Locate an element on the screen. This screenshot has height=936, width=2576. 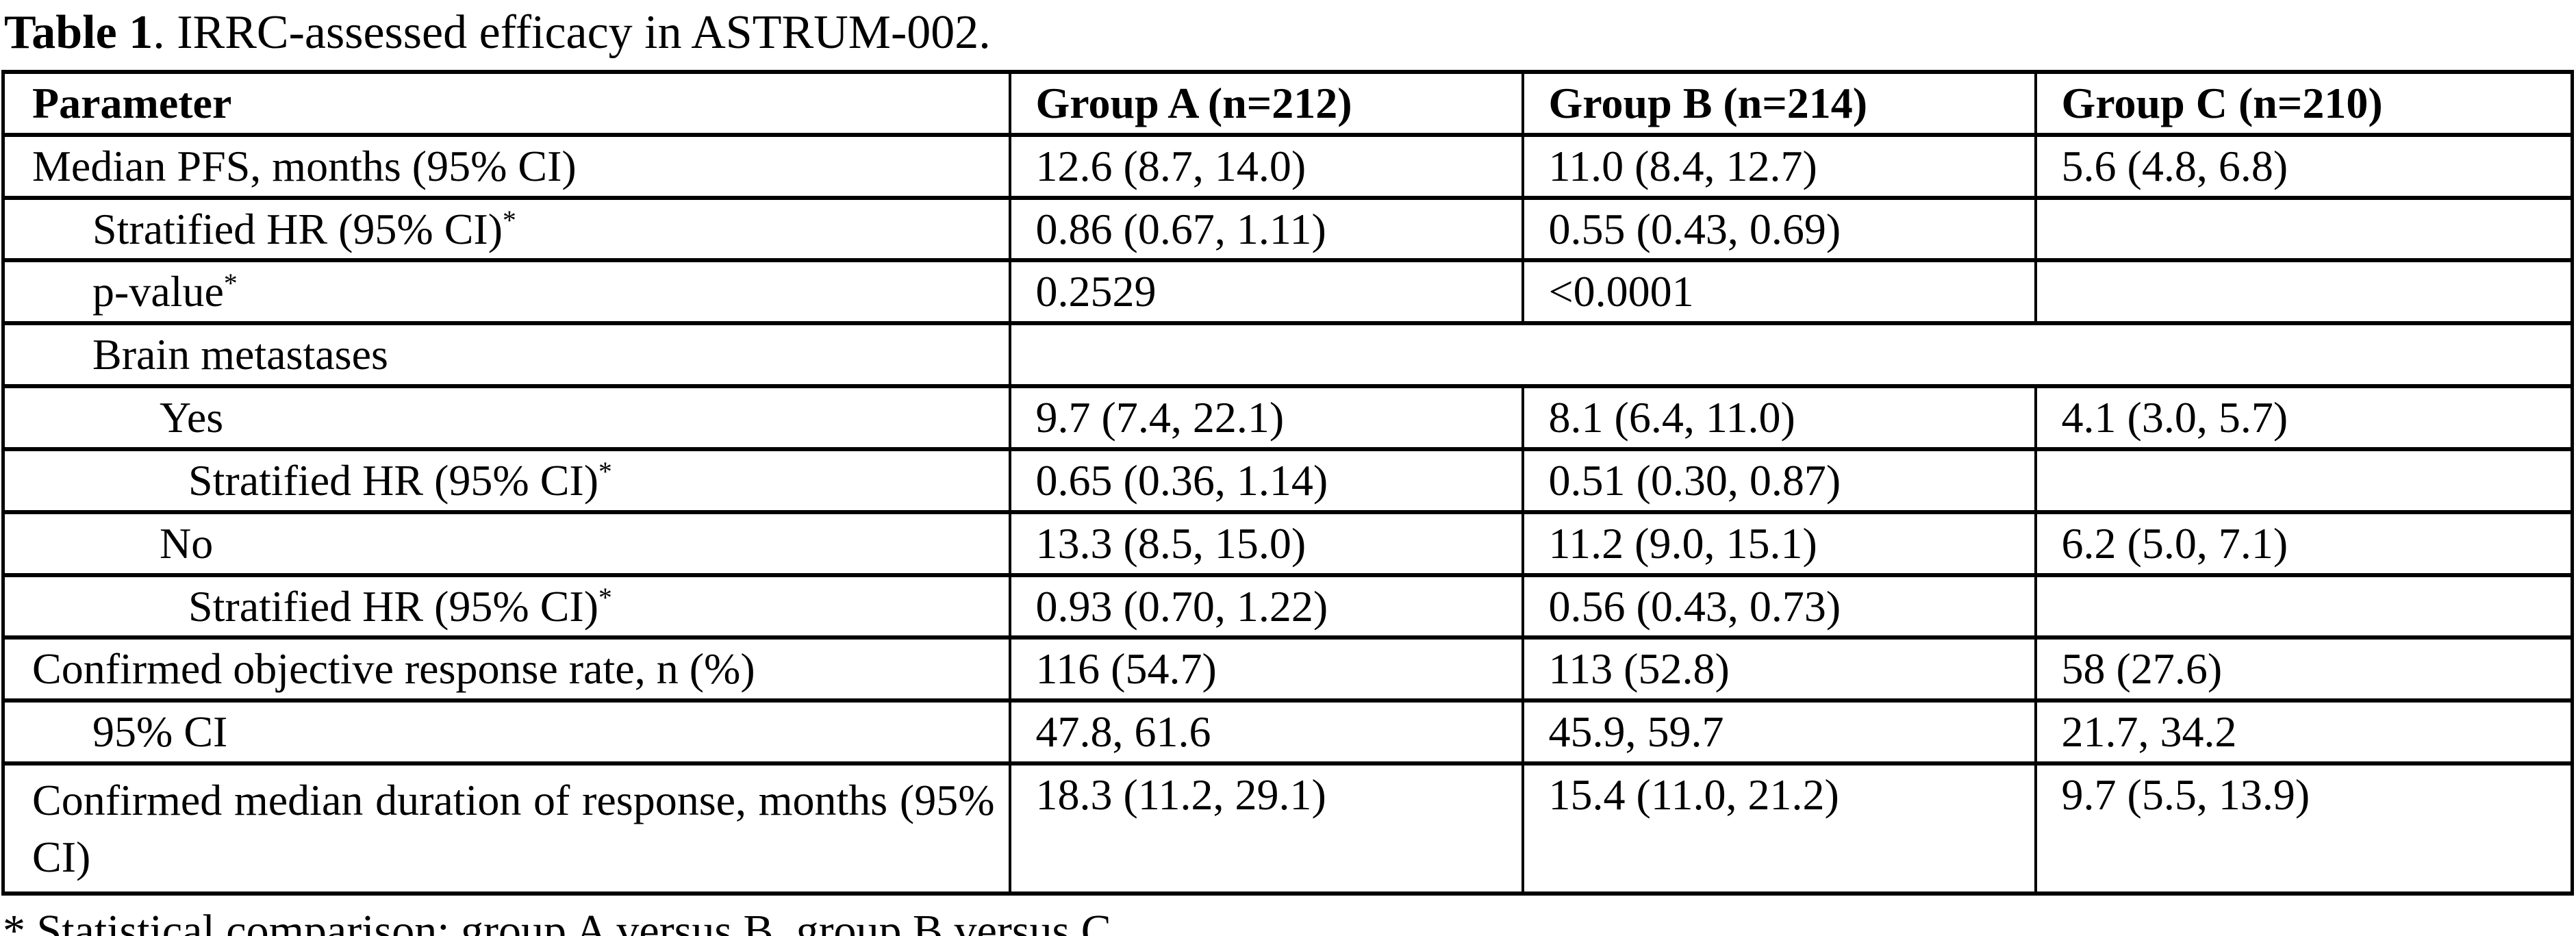
table-row: p-value* 0.2529 <0.0001 is located at coordinates (1287, 292).